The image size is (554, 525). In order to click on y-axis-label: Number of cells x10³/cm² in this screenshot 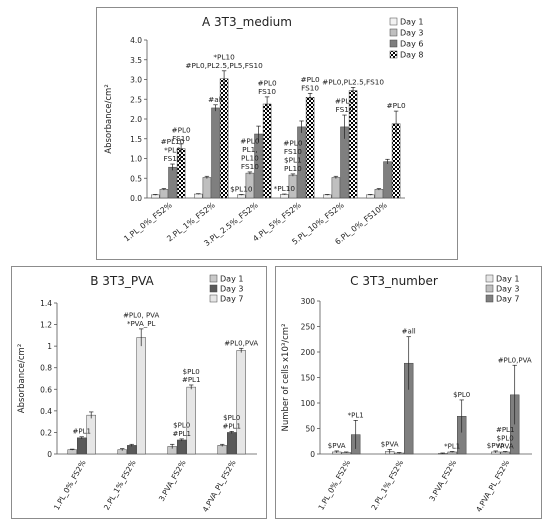, I will do `click(286, 378)`.